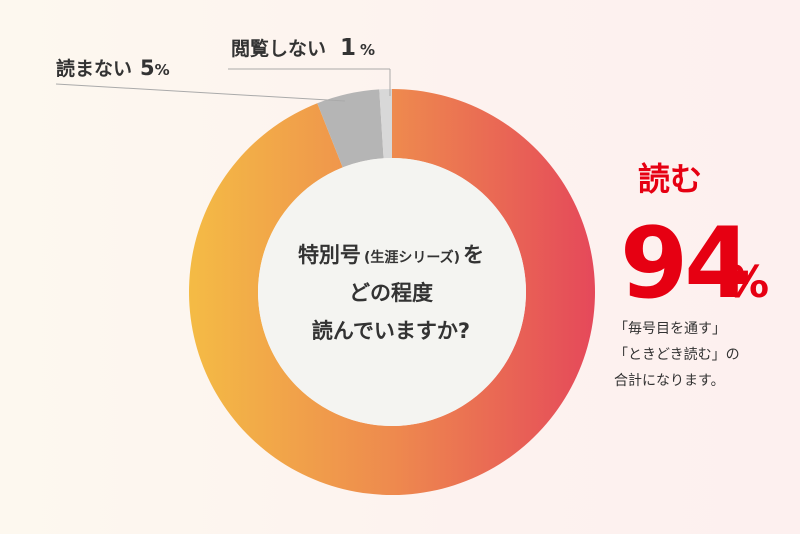 Image resolution: width=800 pixels, height=534 pixels. I want to click on slice-no-browse, so click(385, 124).